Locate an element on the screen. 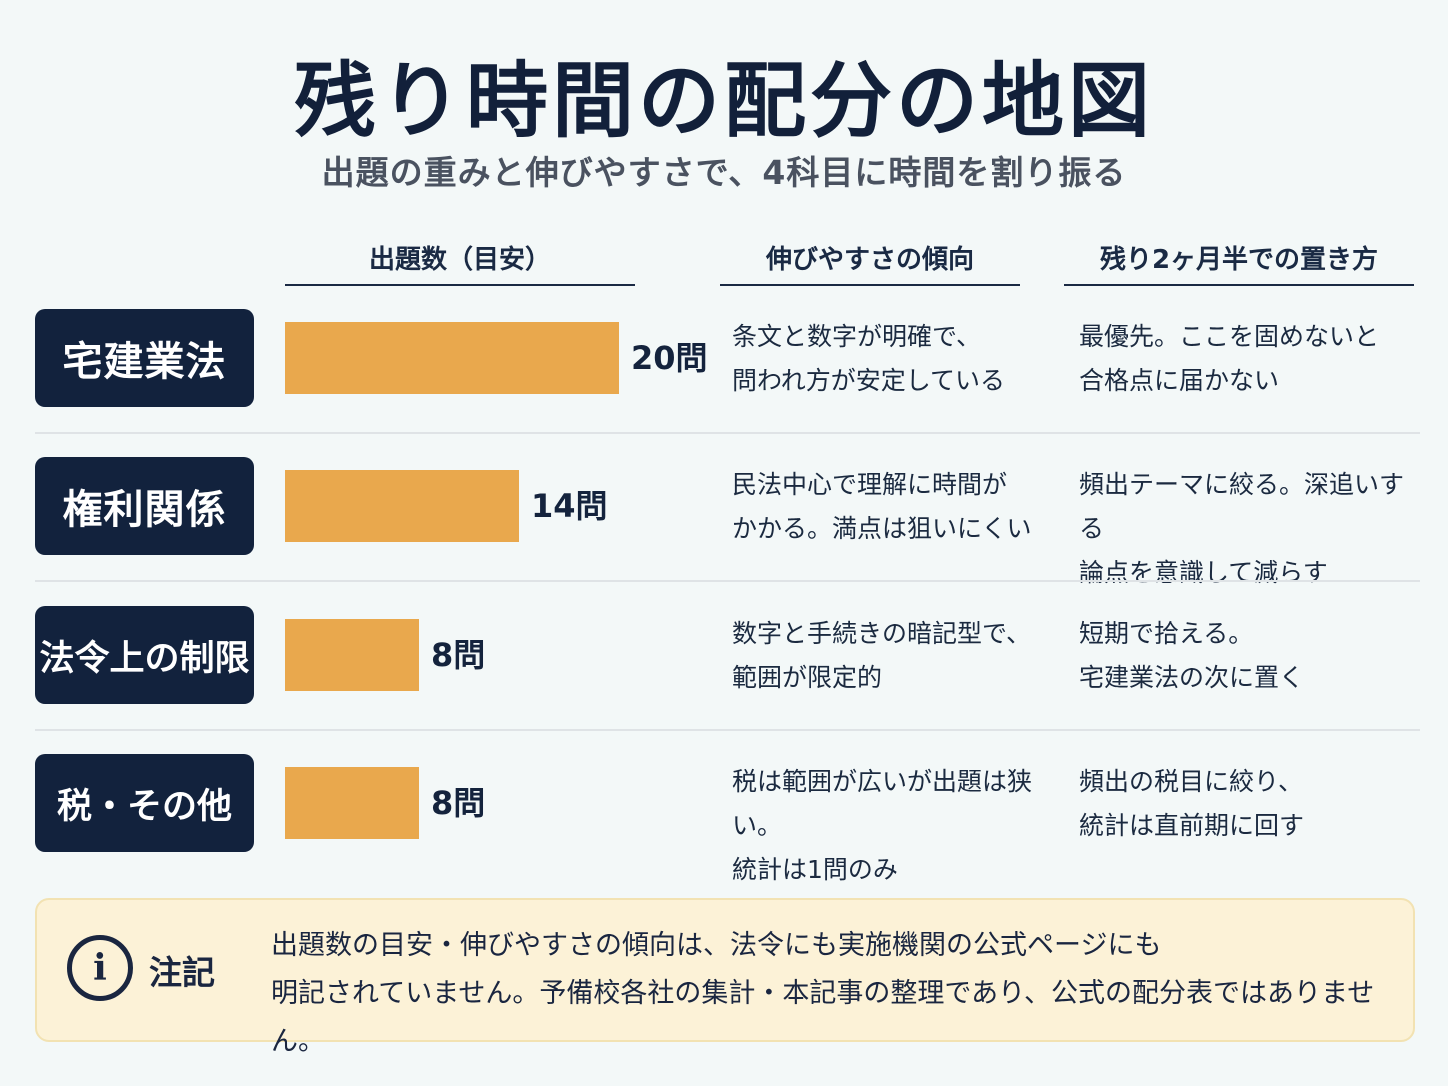 This screenshot has width=1448, height=1086. bar-track: 14問 is located at coordinates (495, 506).